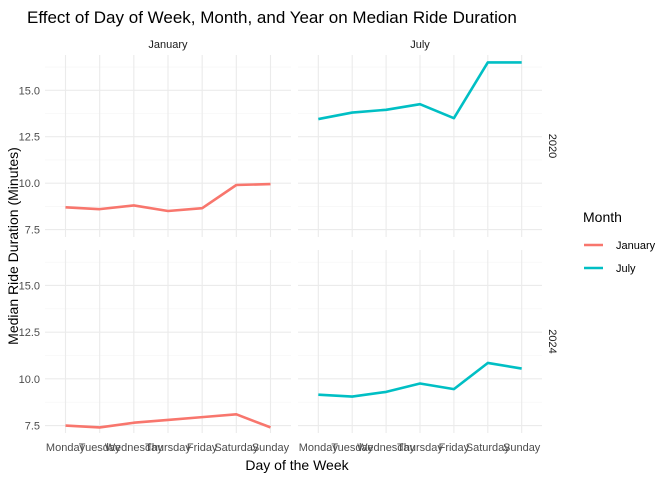  Describe the element at coordinates (13, 246) in the screenshot. I see `y-axis-title: Median Ride Duration (Minutes)` at that location.